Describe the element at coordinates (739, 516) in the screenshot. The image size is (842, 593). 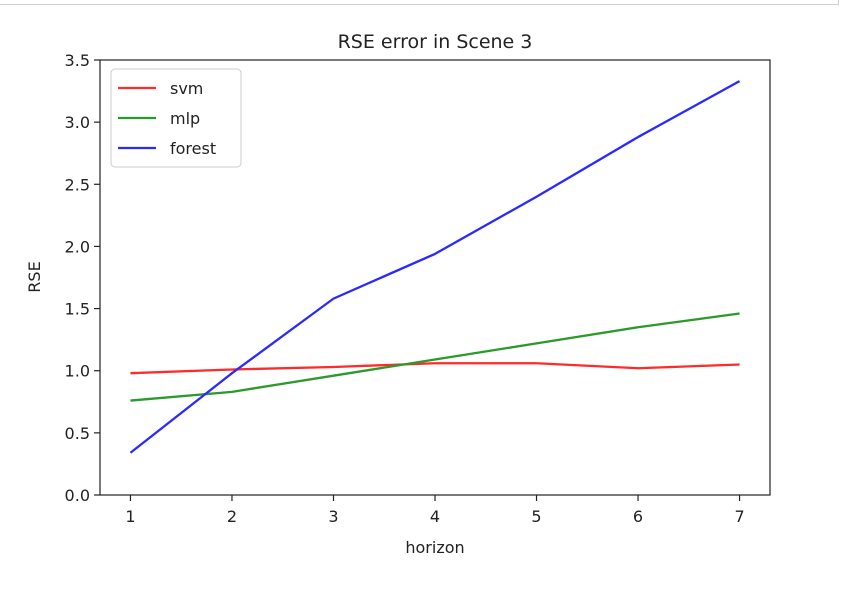
I see `x-tick-label: 7` at that location.